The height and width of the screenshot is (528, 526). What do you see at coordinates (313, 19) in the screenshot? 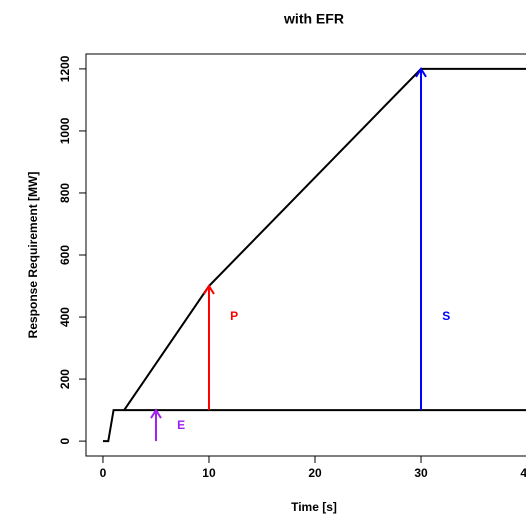
I see `chart-title: with EFR` at bounding box center [313, 19].